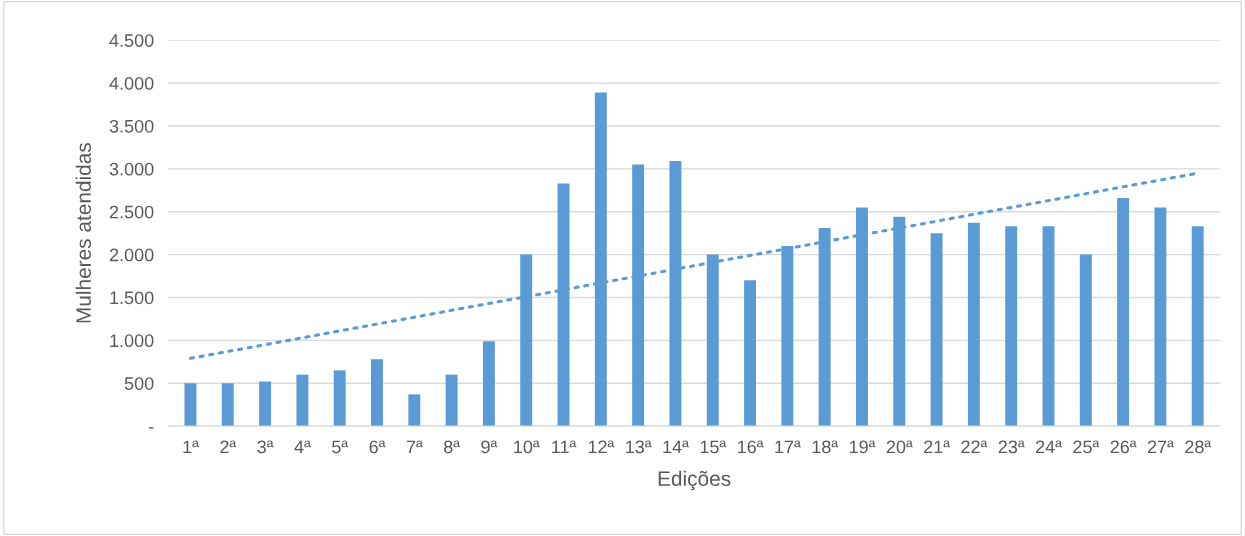 The image size is (1245, 536). What do you see at coordinates (713, 447) in the screenshot?
I see `x-tick-label: 15ª` at bounding box center [713, 447].